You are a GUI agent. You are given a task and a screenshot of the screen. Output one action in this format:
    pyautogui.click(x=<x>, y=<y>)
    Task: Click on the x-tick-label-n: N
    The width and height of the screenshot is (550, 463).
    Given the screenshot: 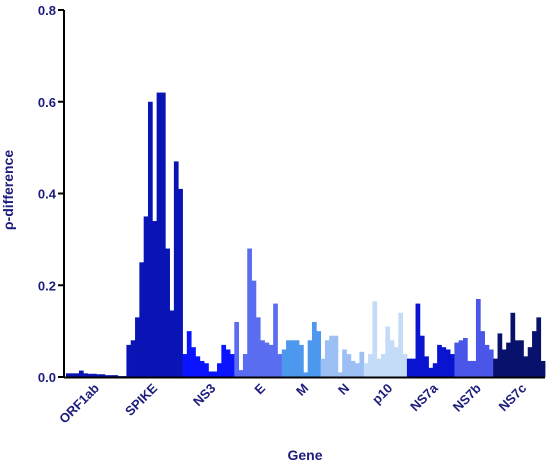 What is the action you would take?
    pyautogui.click(x=343, y=389)
    